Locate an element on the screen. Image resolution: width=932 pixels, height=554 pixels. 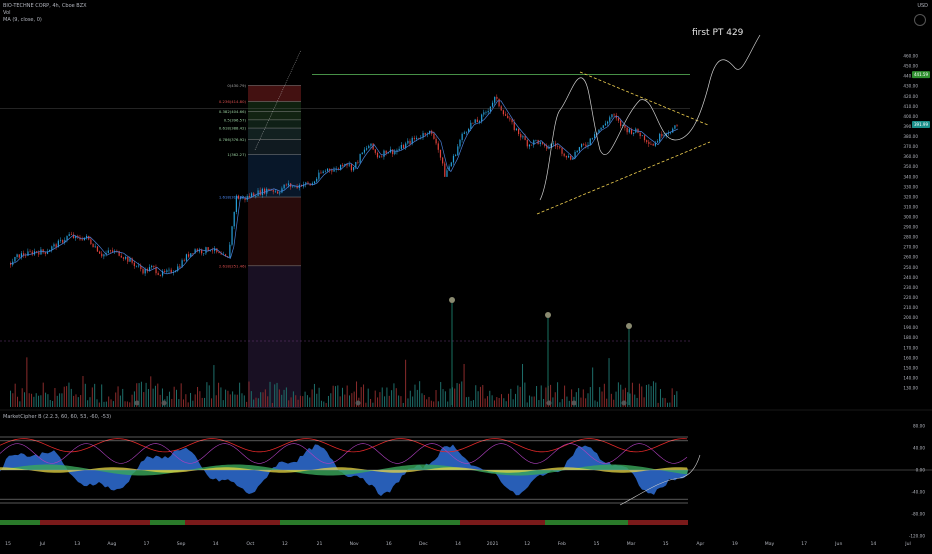
price-tick-label: 300.00 is located at coordinates (910, 217).